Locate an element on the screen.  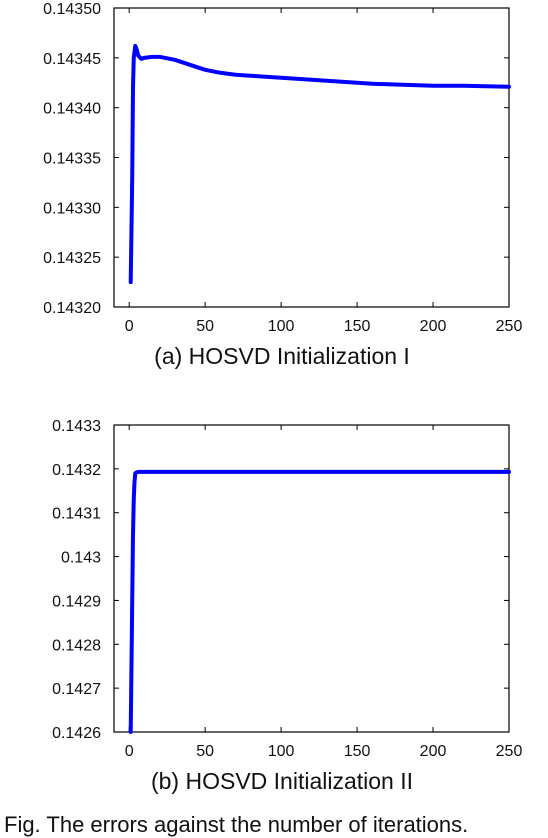
chart-a-x-tick-label: 0 is located at coordinates (129, 326).